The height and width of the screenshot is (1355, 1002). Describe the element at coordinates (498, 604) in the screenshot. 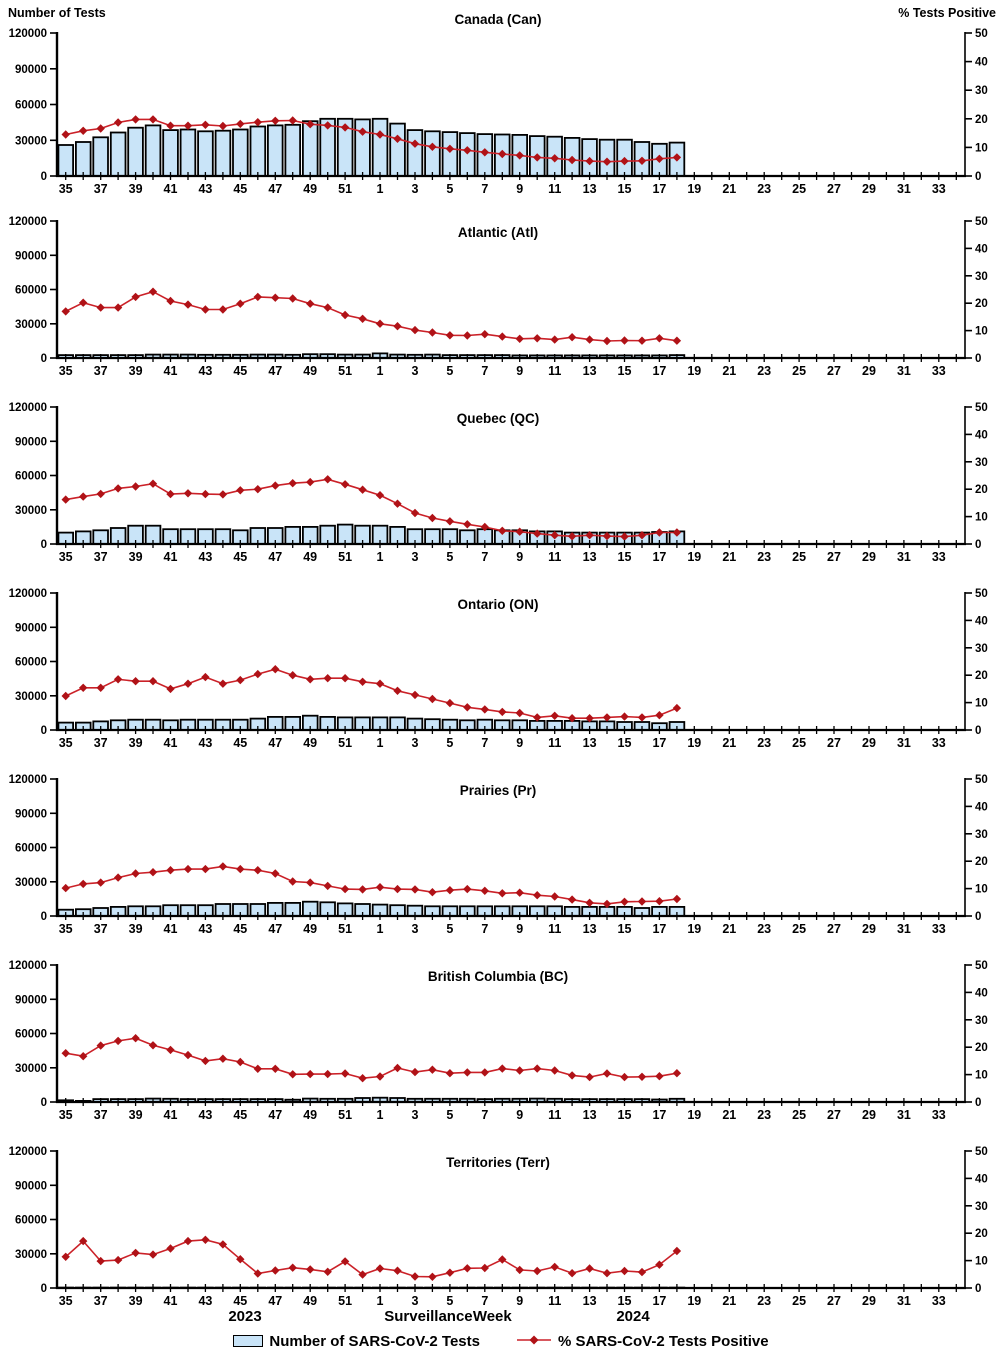

I see `panel-title: Ontario (ON)` at that location.